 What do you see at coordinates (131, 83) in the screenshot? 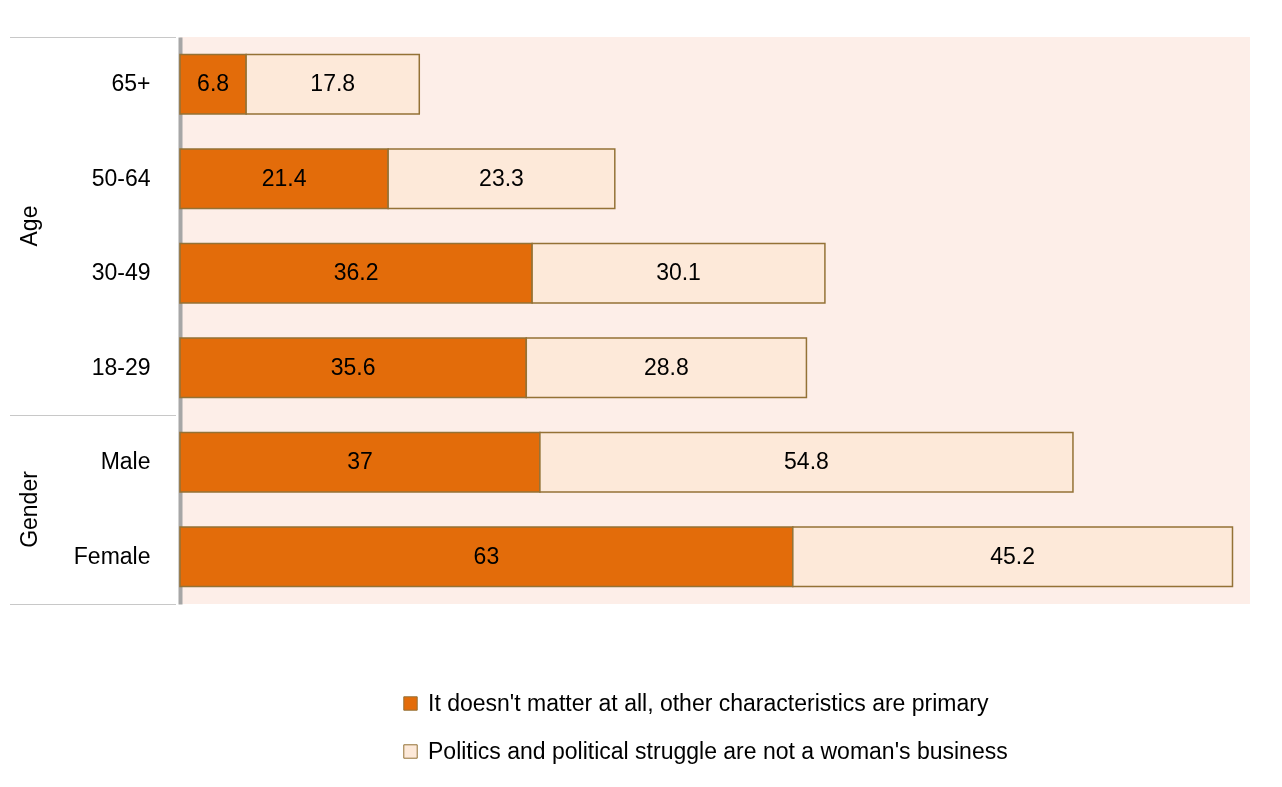
I see `y-tick-label: 65+` at bounding box center [131, 83].